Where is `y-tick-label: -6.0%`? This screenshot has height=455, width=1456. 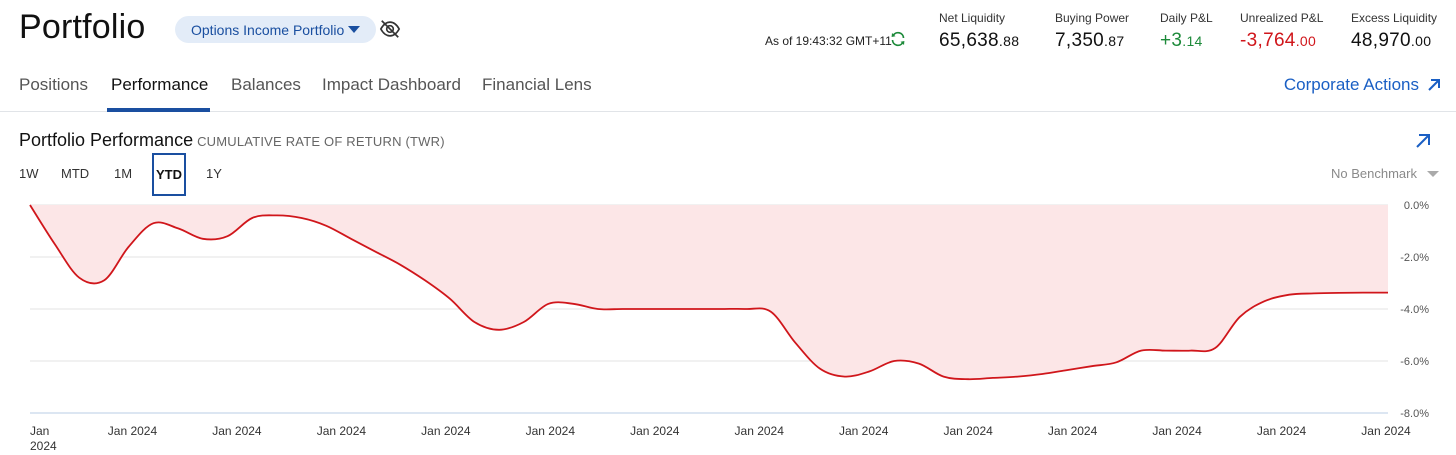 y-tick-label: -6.0% is located at coordinates (1414, 362).